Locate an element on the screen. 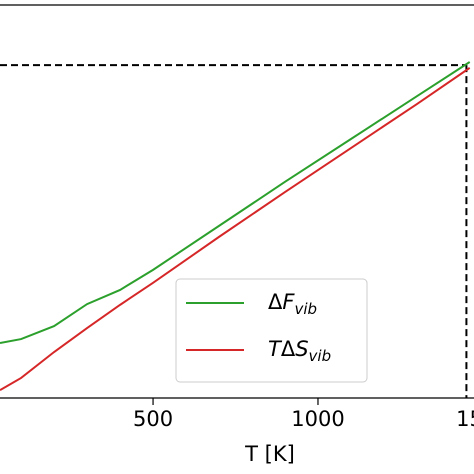 The width and height of the screenshot is (474, 474). legend-label: TΔSvib is located at coordinates (299, 351).